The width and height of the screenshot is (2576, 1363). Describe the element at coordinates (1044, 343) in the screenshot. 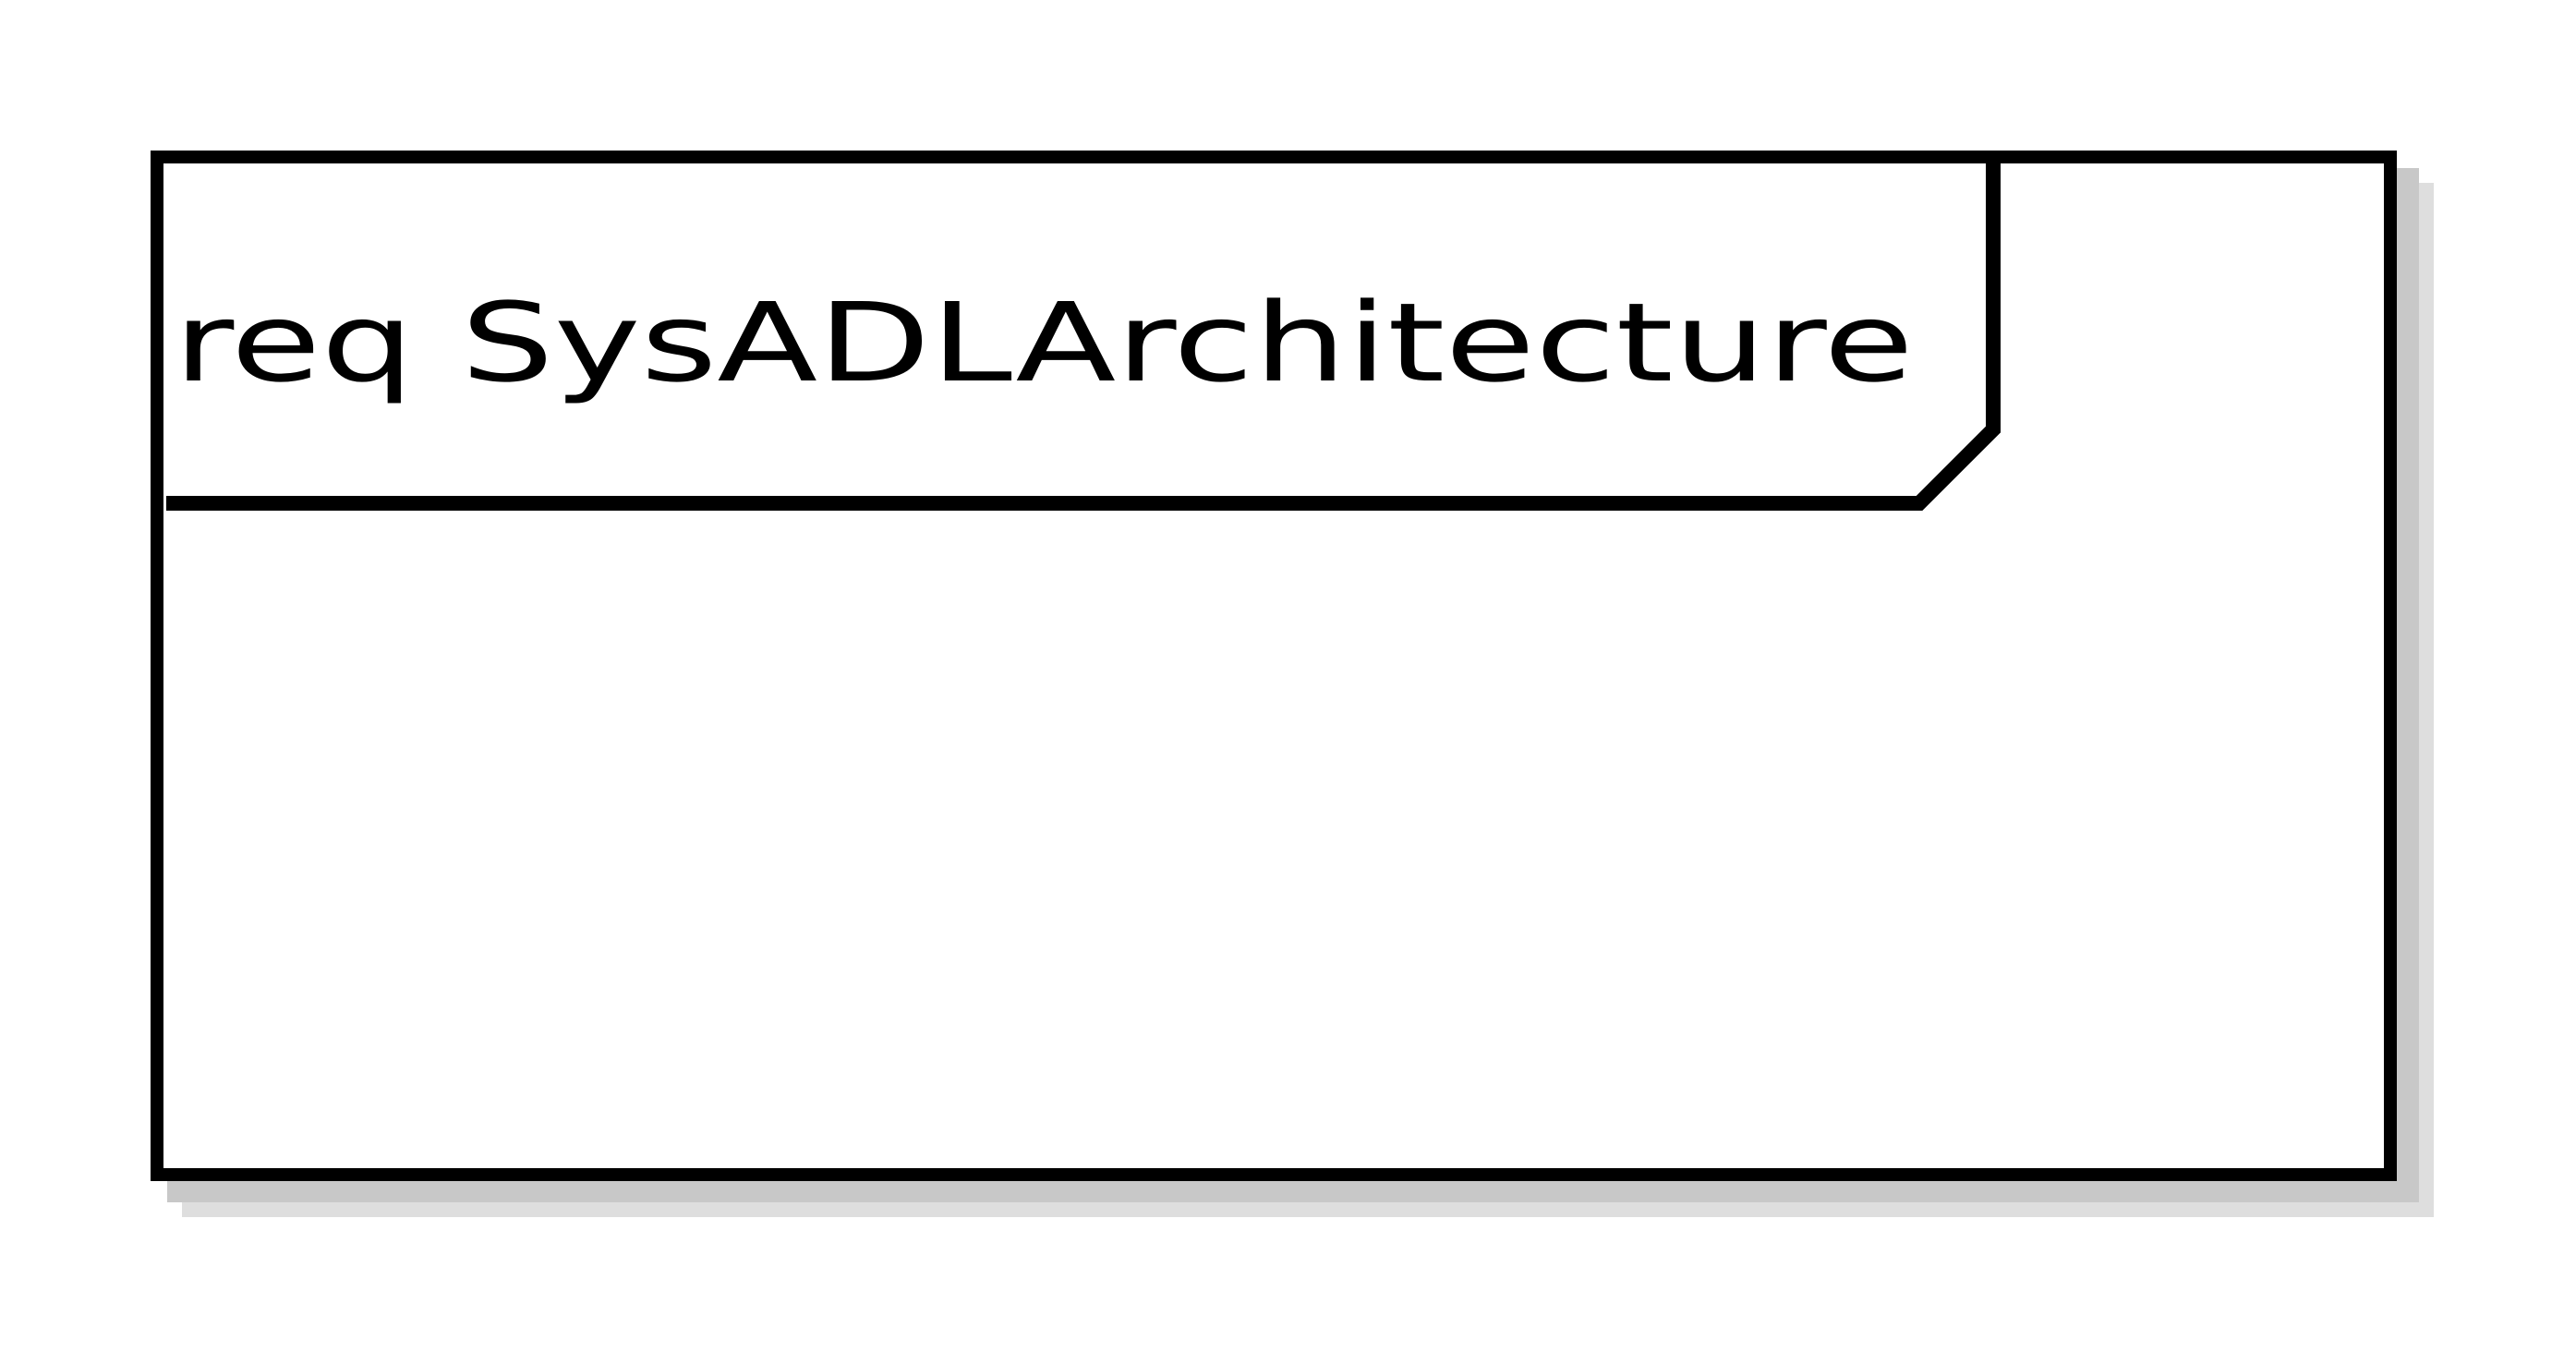

I see `frame-title: req SysADLArchitecture` at that location.